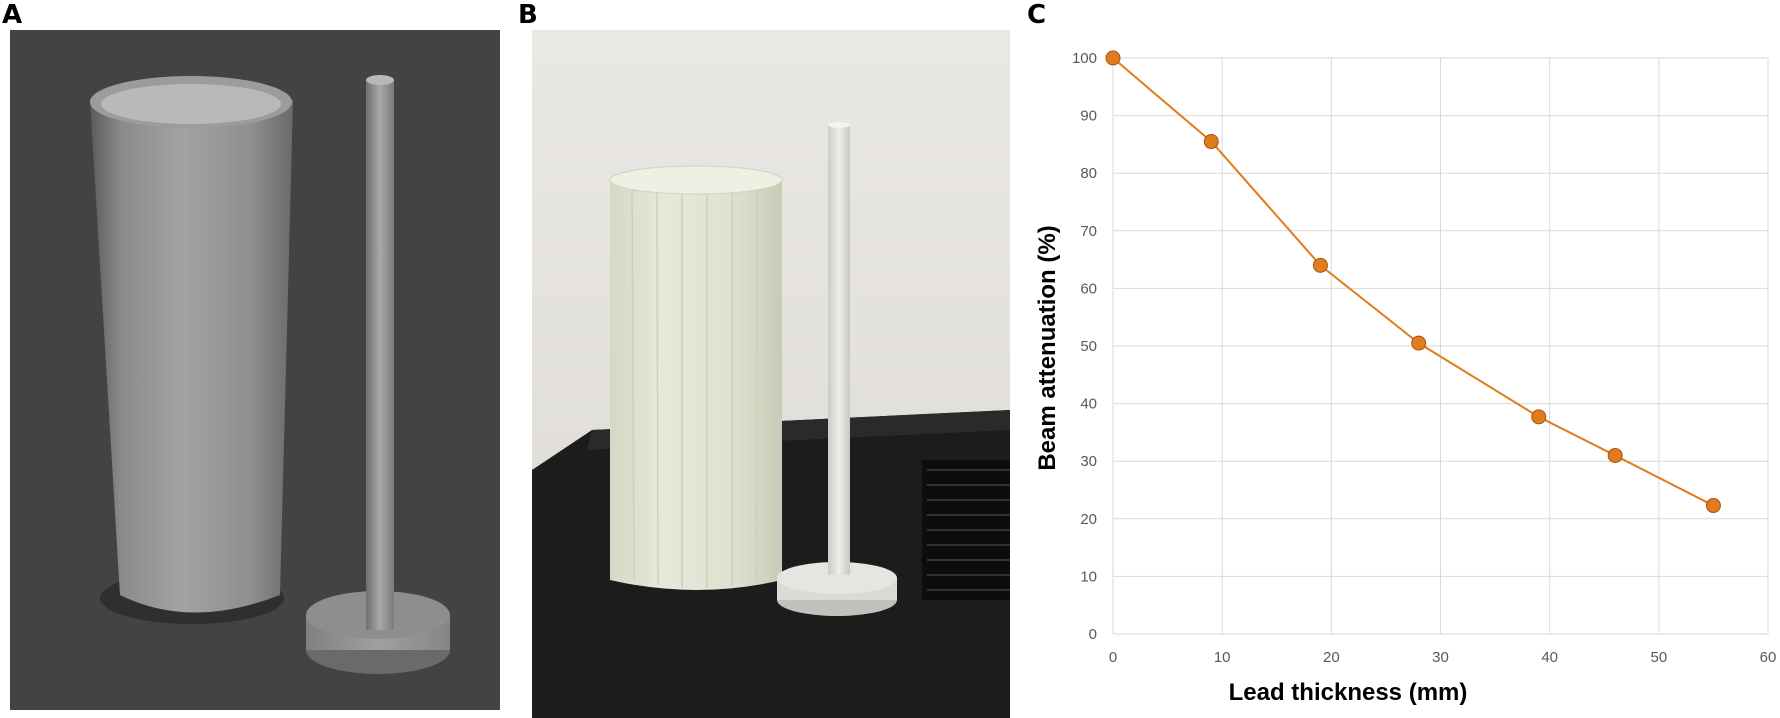 This screenshot has width=1780, height=718. What do you see at coordinates (1088, 346) in the screenshot?
I see `y-tick-label: 50` at bounding box center [1088, 346].